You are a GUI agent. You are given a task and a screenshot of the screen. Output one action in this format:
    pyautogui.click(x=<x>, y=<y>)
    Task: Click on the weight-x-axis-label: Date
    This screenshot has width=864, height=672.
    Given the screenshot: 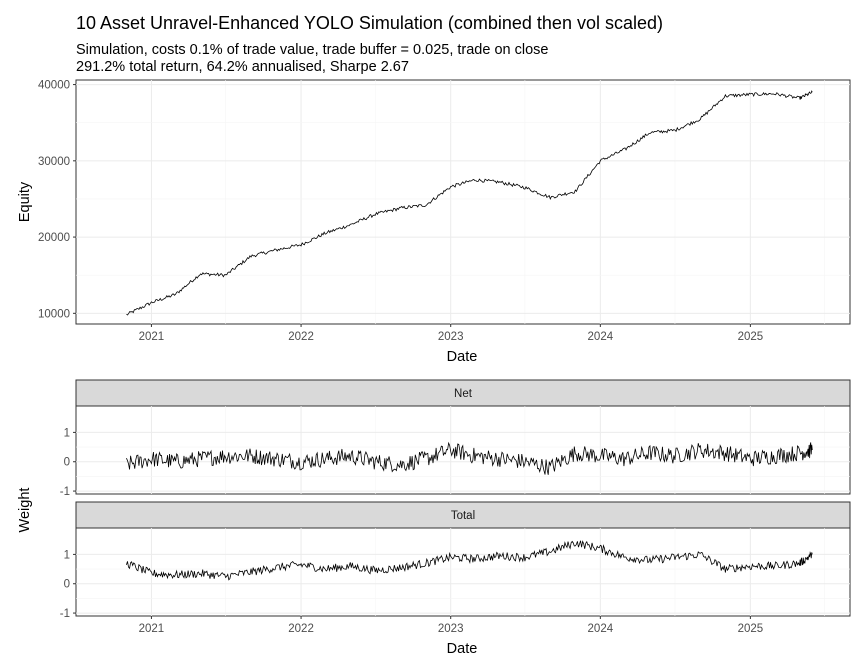 What is the action you would take?
    pyautogui.click(x=462, y=649)
    